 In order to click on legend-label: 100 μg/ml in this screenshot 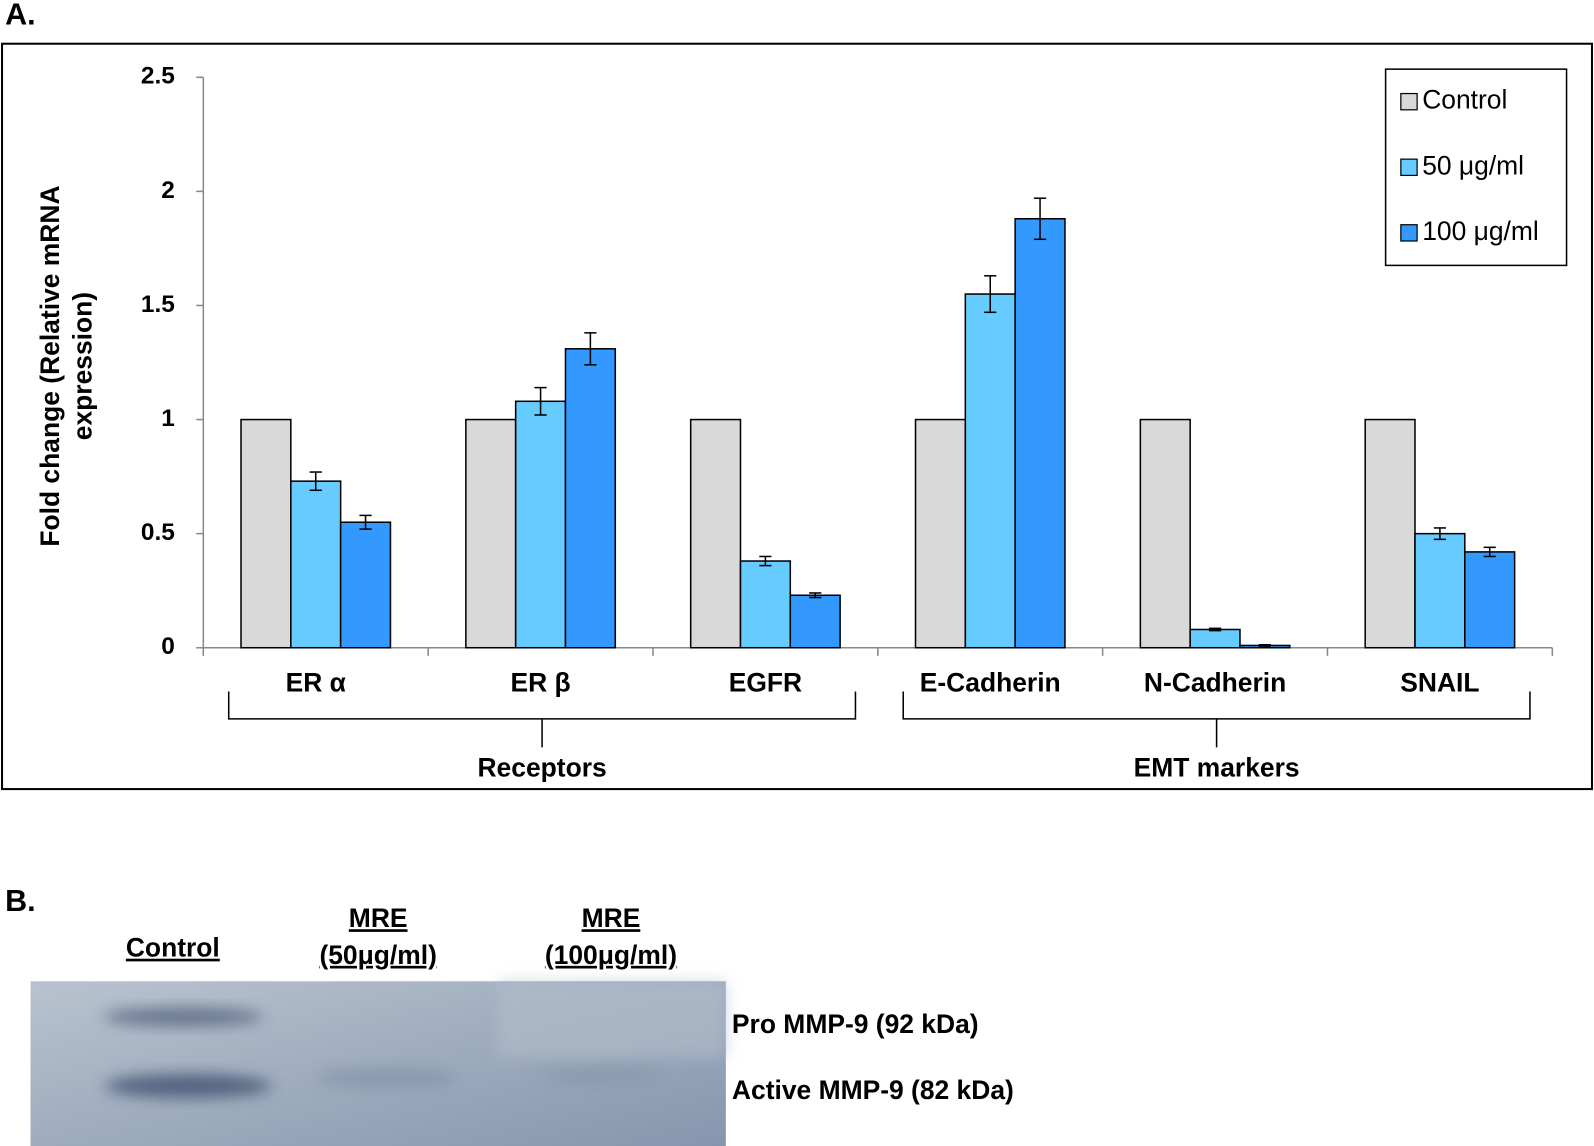, I will do `click(1480, 231)`.